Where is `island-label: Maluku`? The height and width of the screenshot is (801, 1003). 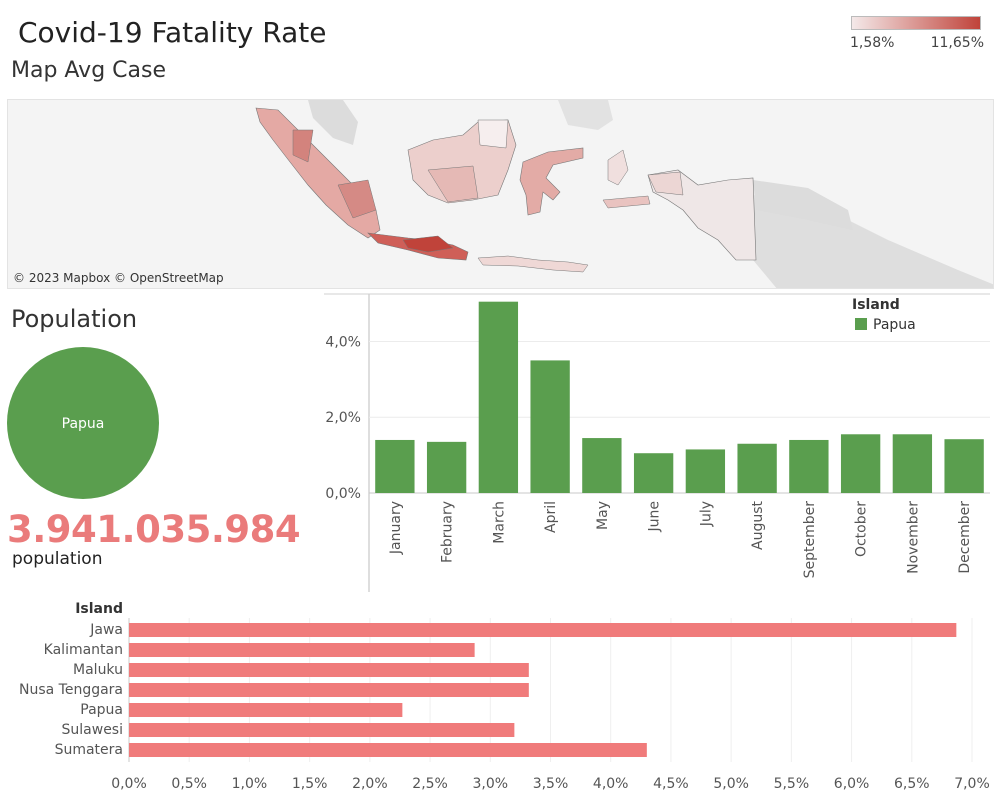 island-label: Maluku is located at coordinates (98, 670).